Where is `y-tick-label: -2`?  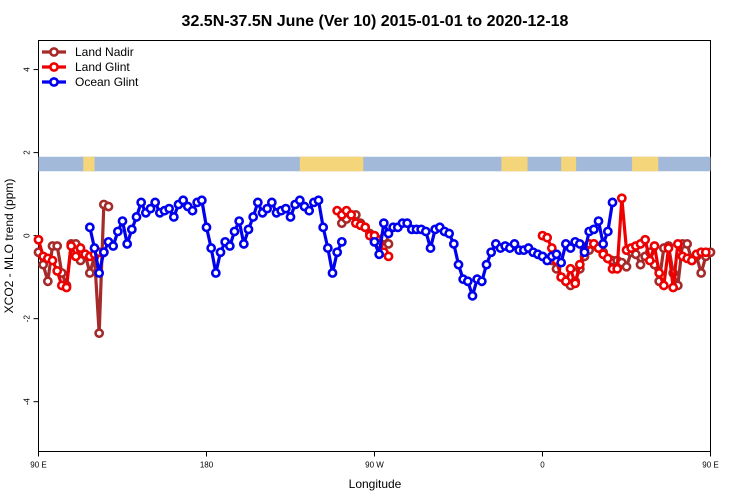 y-tick-label: -2 is located at coordinates (27, 319).